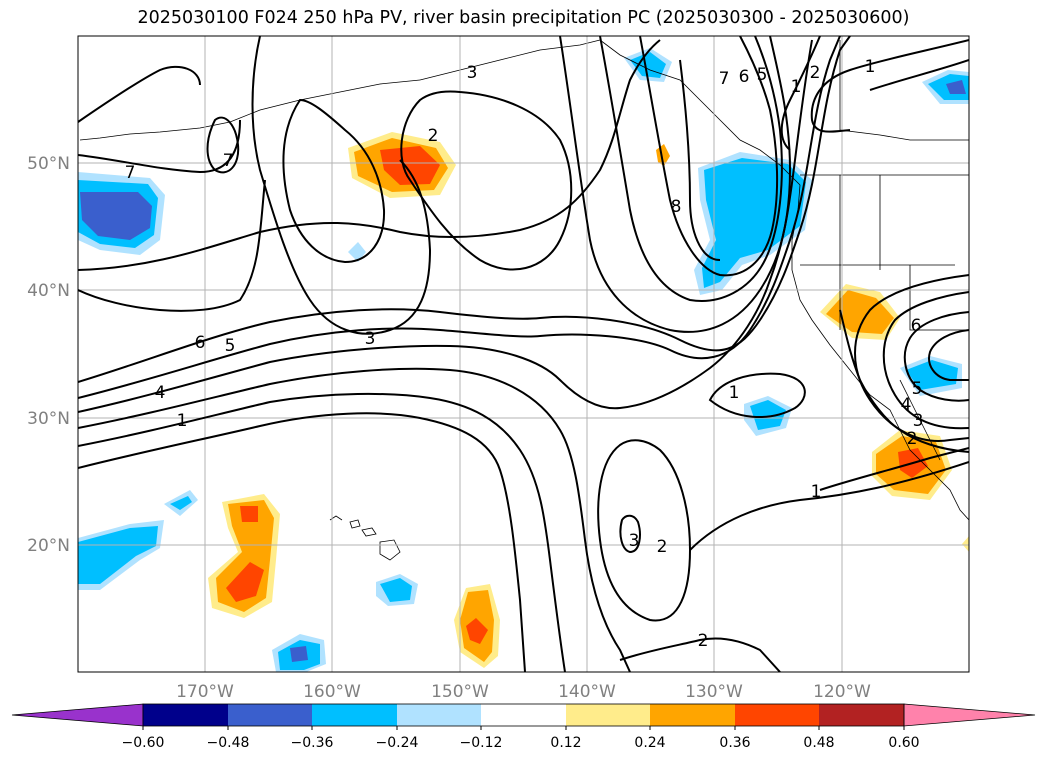 The image size is (1047, 765). What do you see at coordinates (332, 692) in the screenshot?
I see `lon-label: 160°W` at bounding box center [332, 692].